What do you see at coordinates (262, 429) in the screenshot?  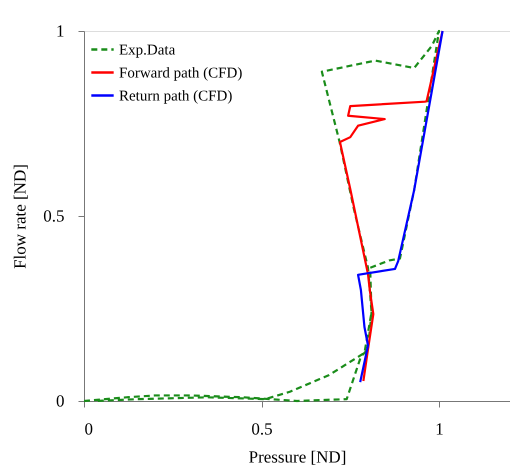 I see `x-tick-label: 0.5` at bounding box center [262, 429].